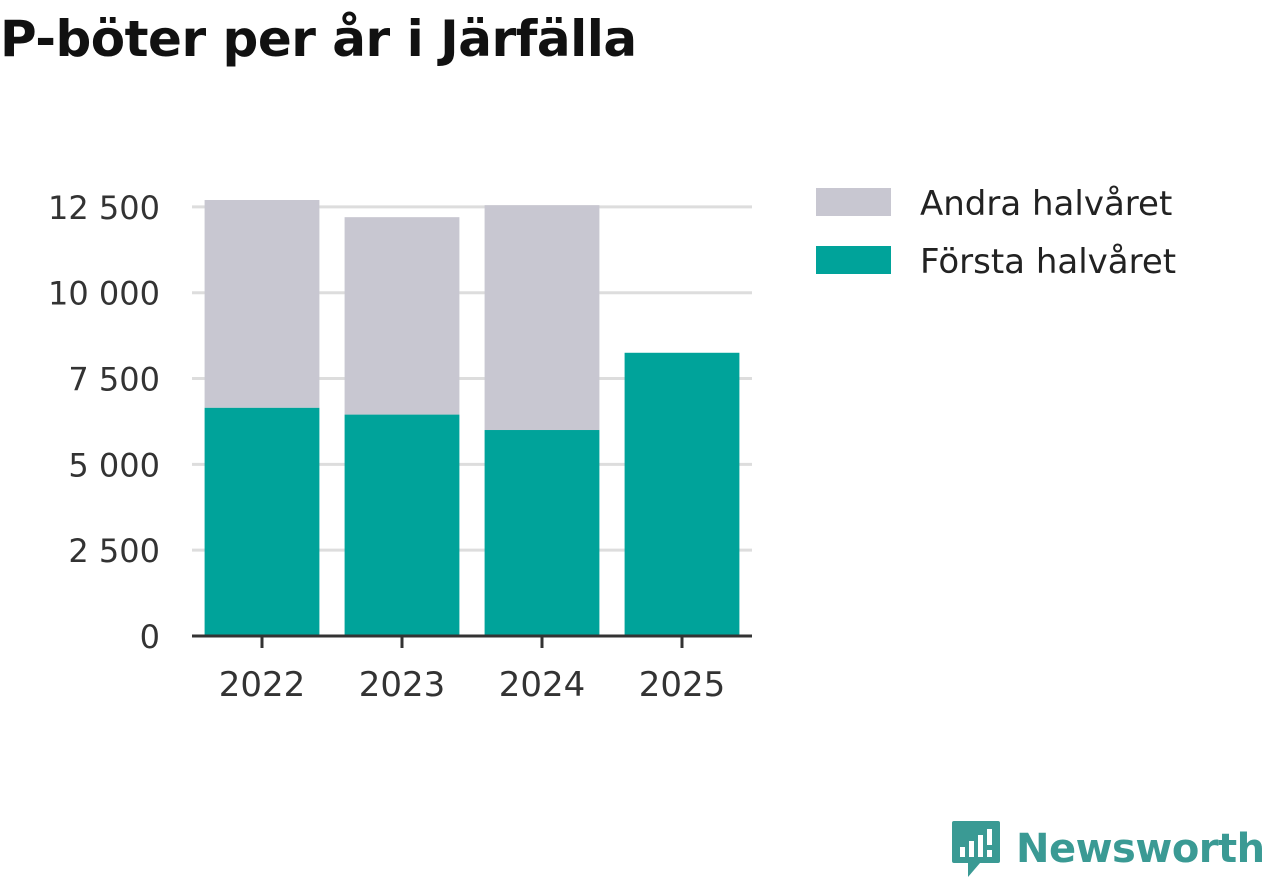  Describe the element at coordinates (542, 685) in the screenshot. I see `x-tick-label: 2024` at that location.